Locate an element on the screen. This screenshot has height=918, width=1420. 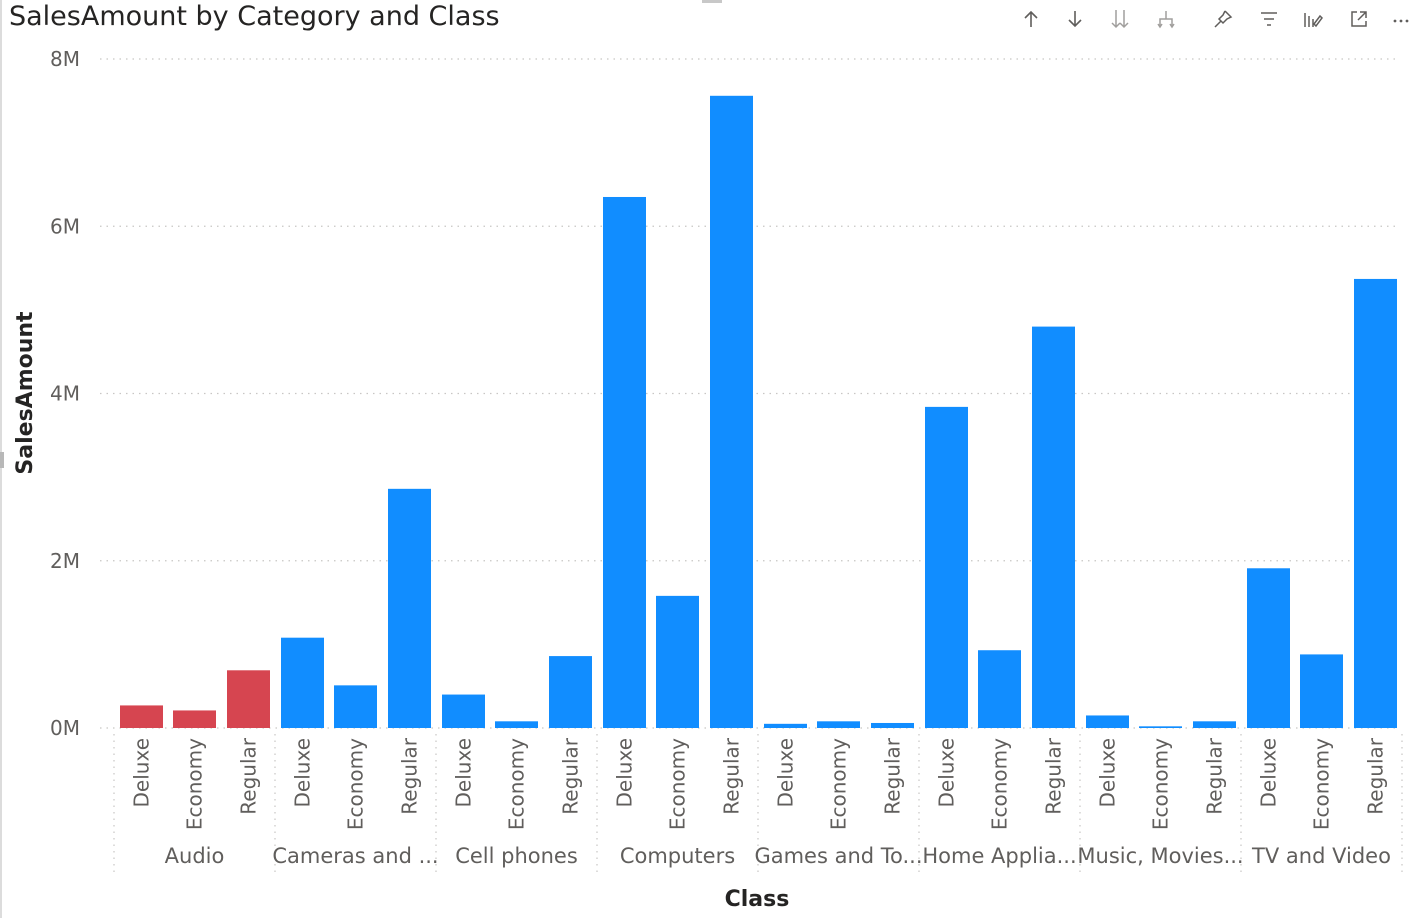
focus-mode-icon is located at coordinates (1359, 19).